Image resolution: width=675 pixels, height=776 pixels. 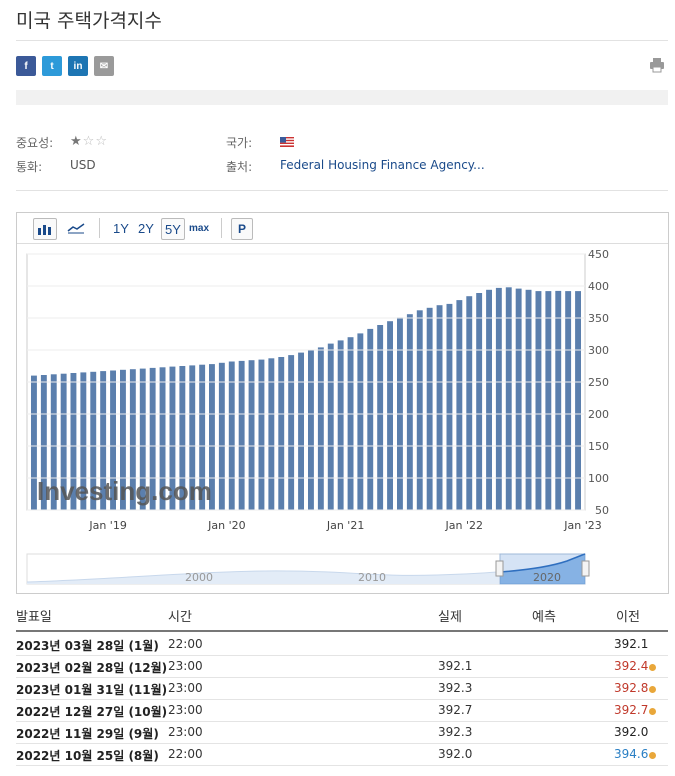 What do you see at coordinates (585, 568) in the screenshot?
I see `navigator-right-handle` at bounding box center [585, 568].